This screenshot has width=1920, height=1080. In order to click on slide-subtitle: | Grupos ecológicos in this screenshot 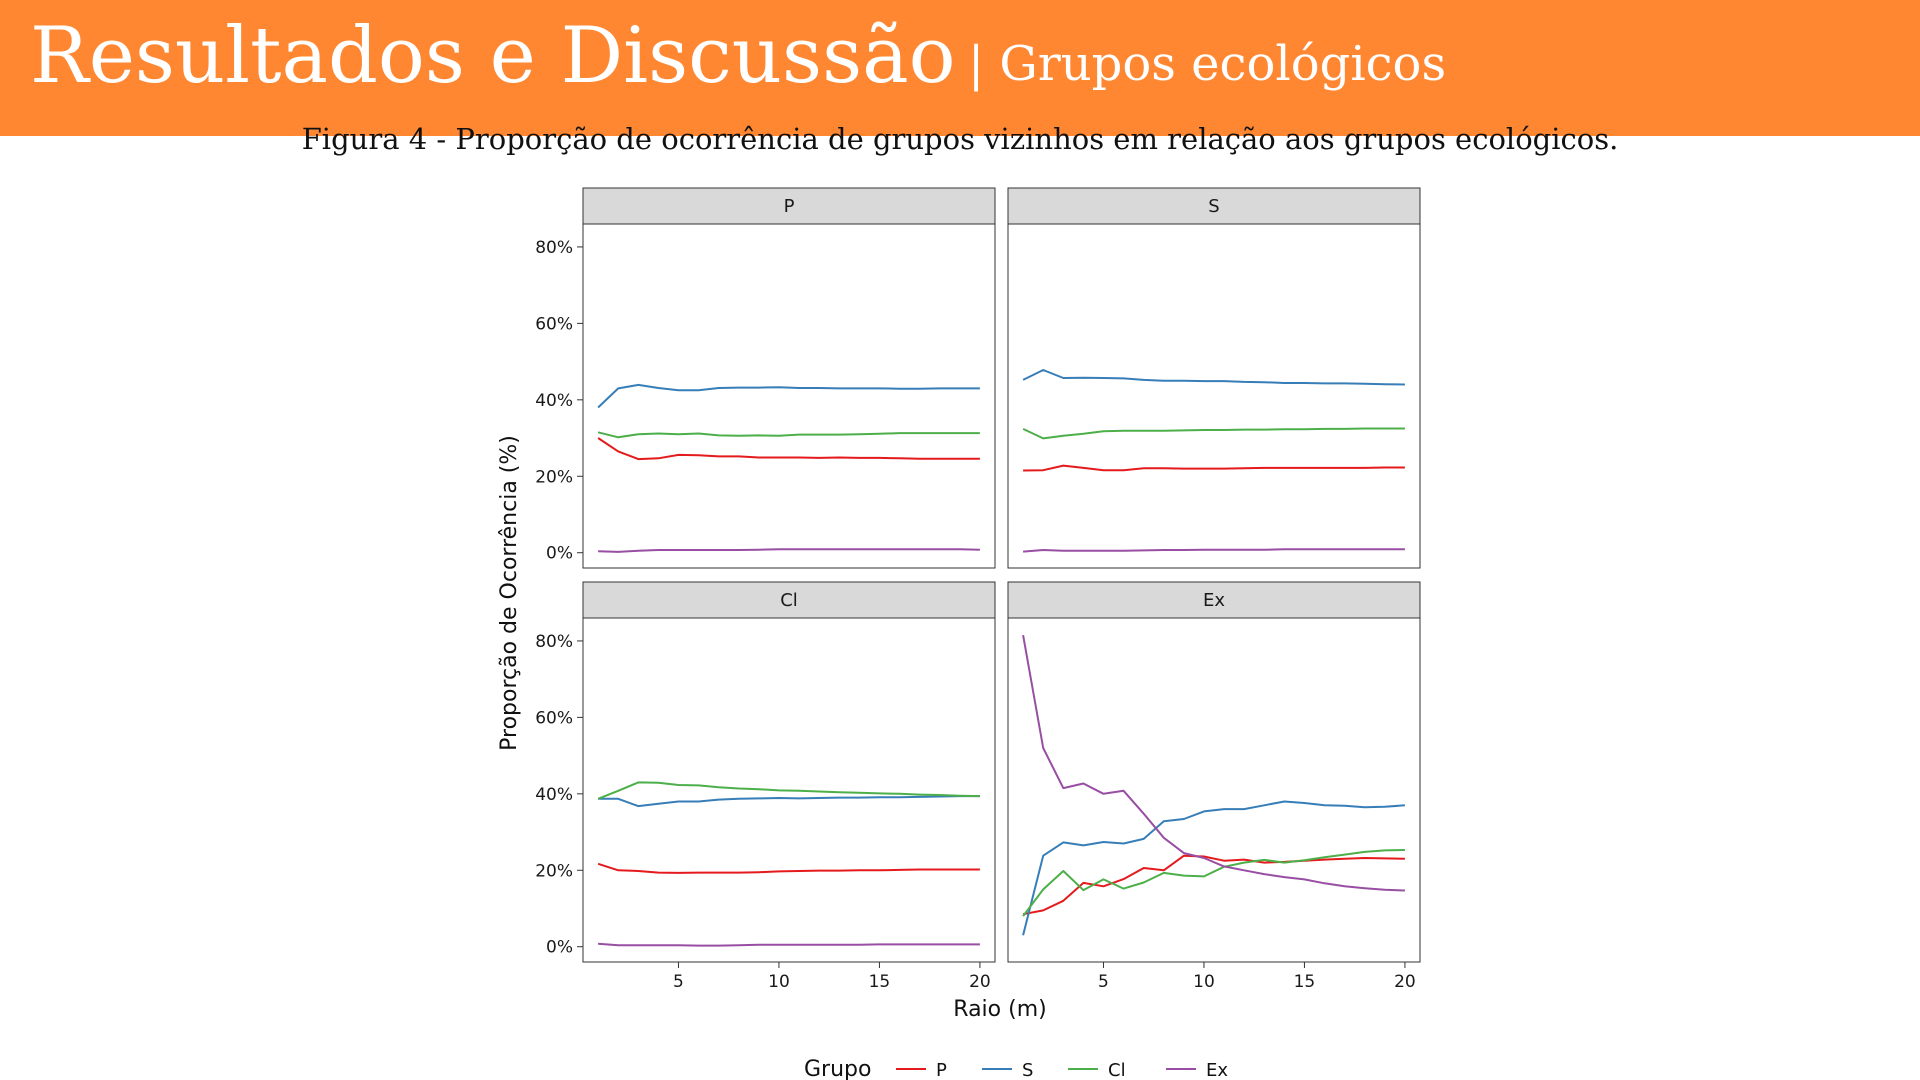, I will do `click(1207, 64)`.